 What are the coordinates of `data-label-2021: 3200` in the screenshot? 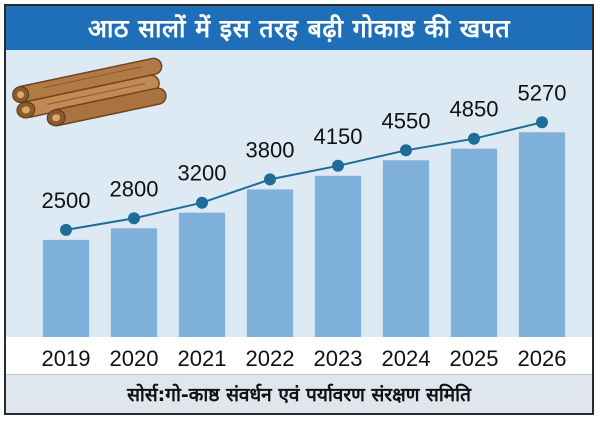 It's located at (202, 173).